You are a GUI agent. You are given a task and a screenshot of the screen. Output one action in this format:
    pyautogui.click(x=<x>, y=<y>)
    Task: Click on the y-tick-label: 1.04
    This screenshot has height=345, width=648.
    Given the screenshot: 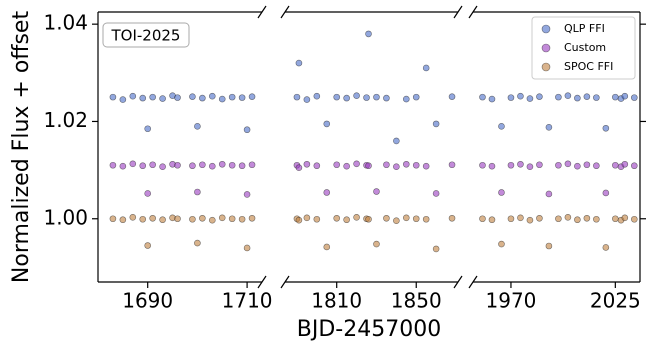 What is the action you would take?
    pyautogui.click(x=65, y=23)
    